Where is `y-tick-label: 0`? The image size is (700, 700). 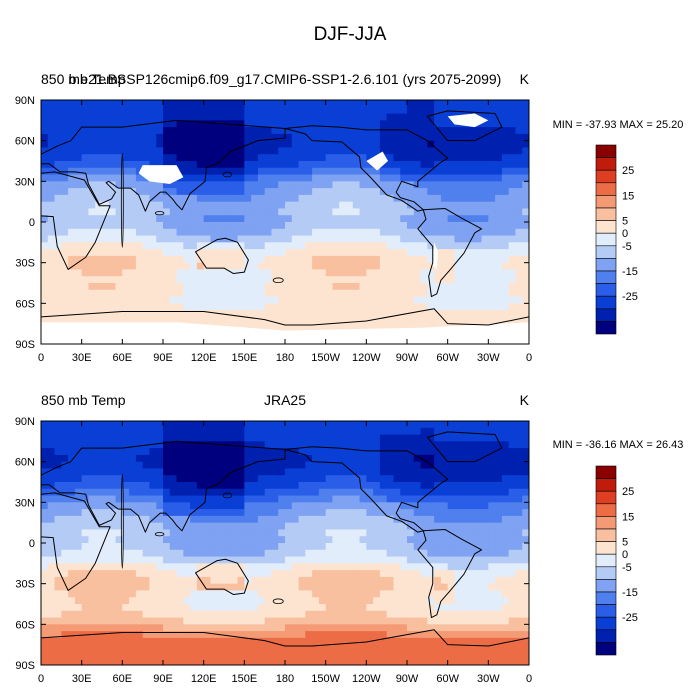
y-tick-label: 0 is located at coordinates (32, 223).